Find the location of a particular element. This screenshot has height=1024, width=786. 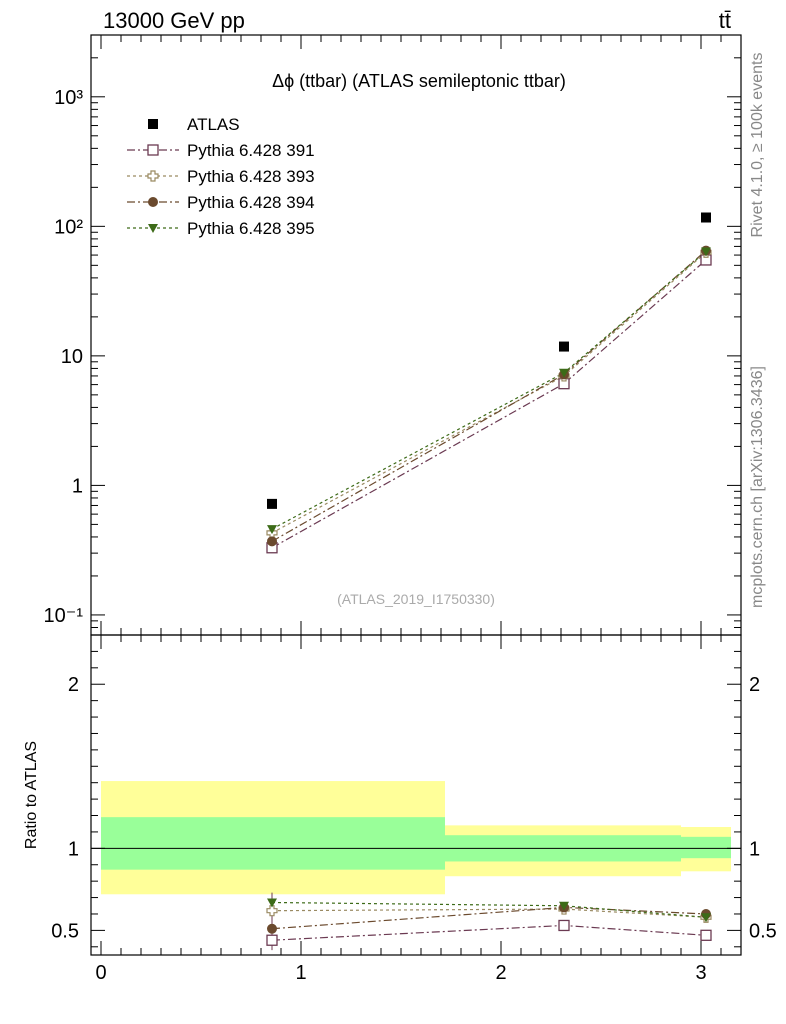

y-tick-label: 10 is located at coordinates (72, 357).